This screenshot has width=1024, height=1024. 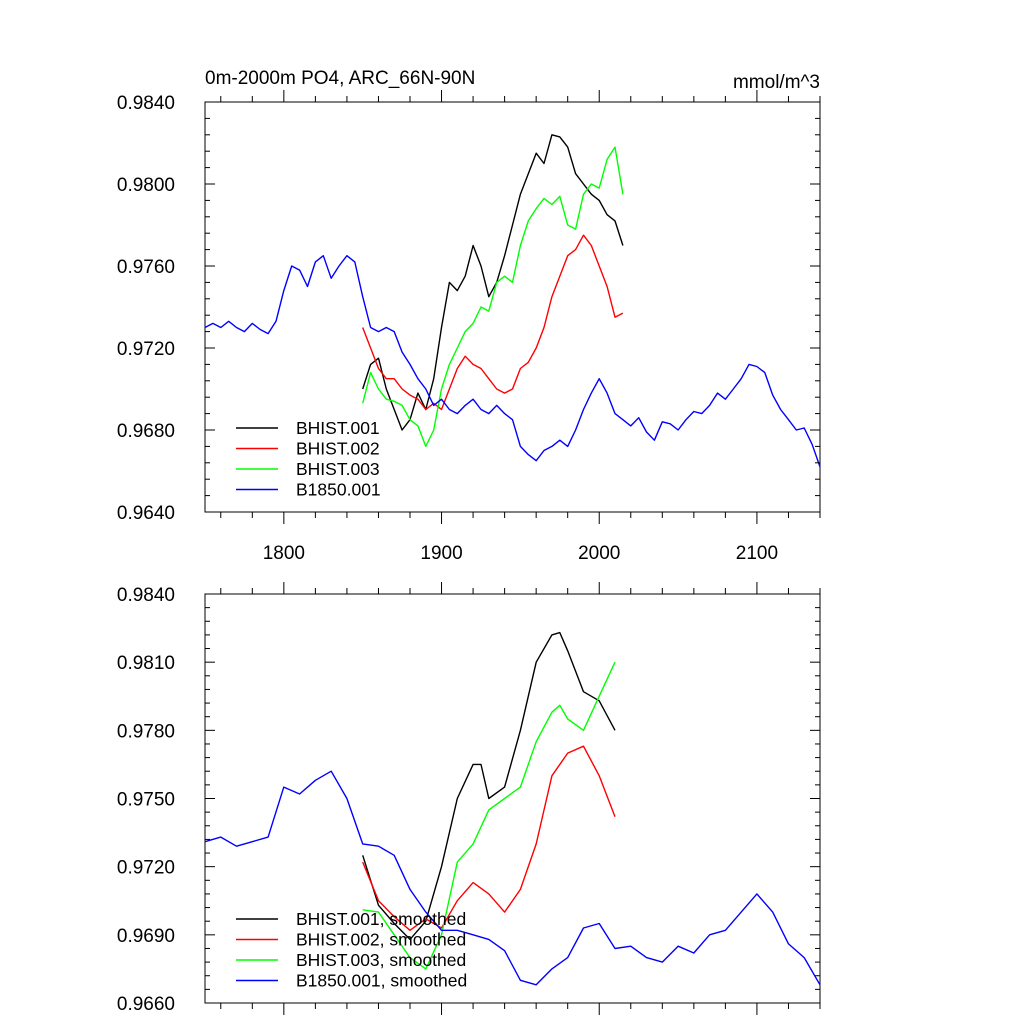 What do you see at coordinates (146, 513) in the screenshot?
I see `y-tick-label: 0.9640` at bounding box center [146, 513].